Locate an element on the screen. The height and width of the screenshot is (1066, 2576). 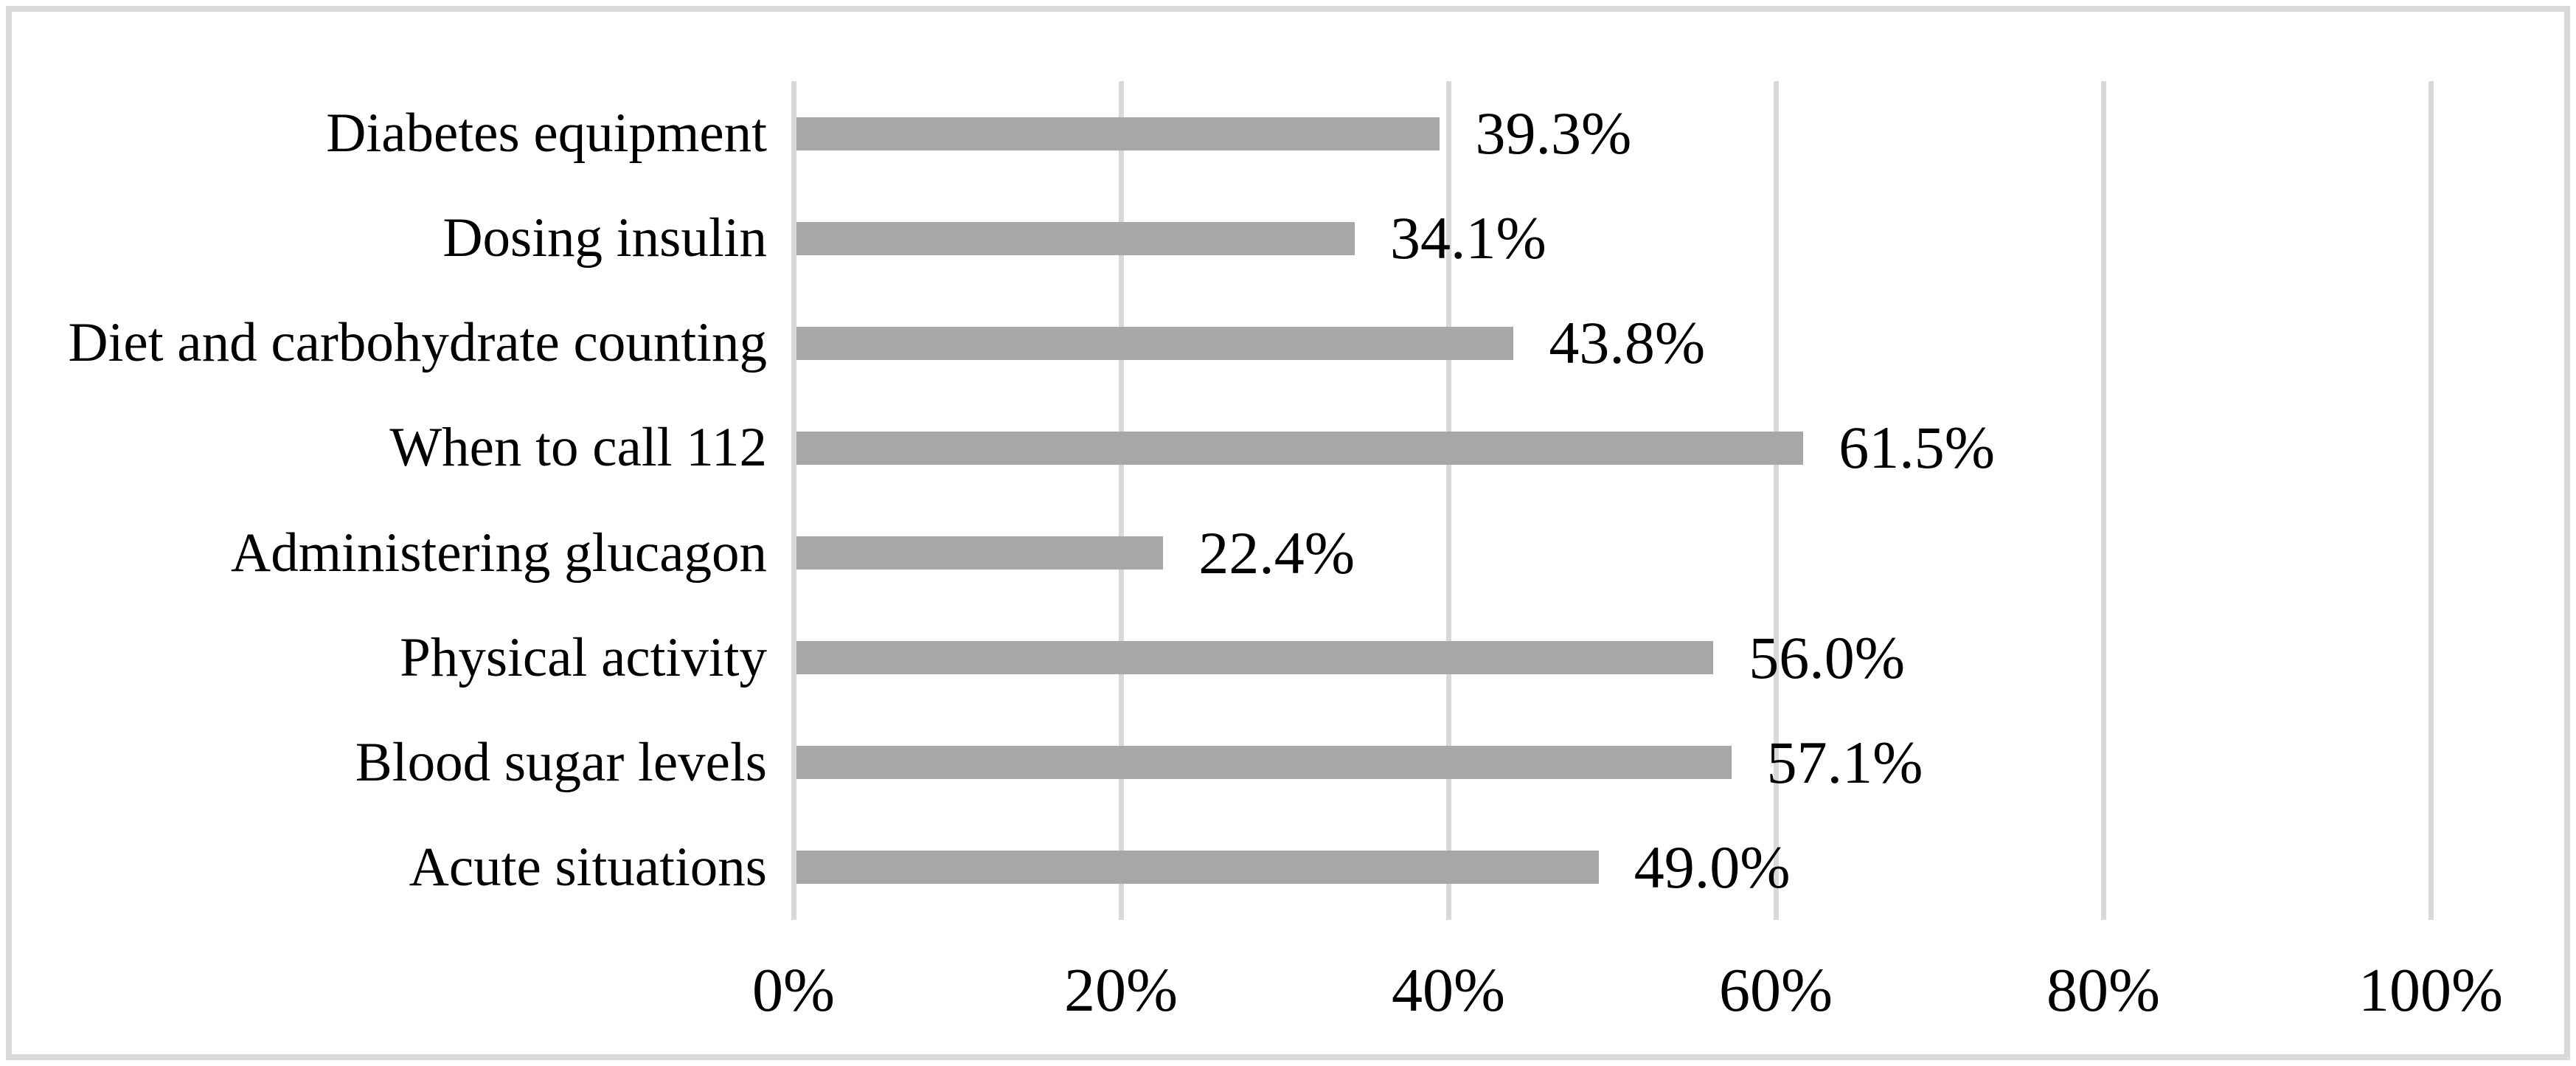
category-label: Diet and carbohydrate counting is located at coordinates (417, 343).